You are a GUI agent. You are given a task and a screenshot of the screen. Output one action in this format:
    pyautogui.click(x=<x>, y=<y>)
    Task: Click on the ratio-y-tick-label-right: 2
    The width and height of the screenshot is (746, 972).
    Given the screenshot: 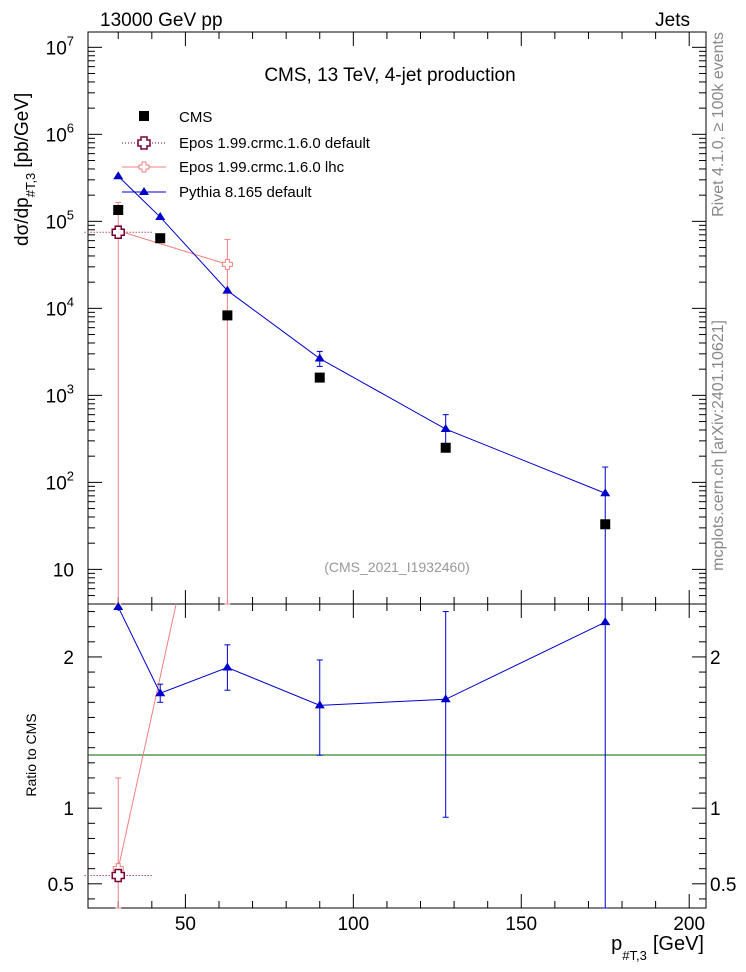 What is the action you would take?
    pyautogui.click(x=715, y=658)
    